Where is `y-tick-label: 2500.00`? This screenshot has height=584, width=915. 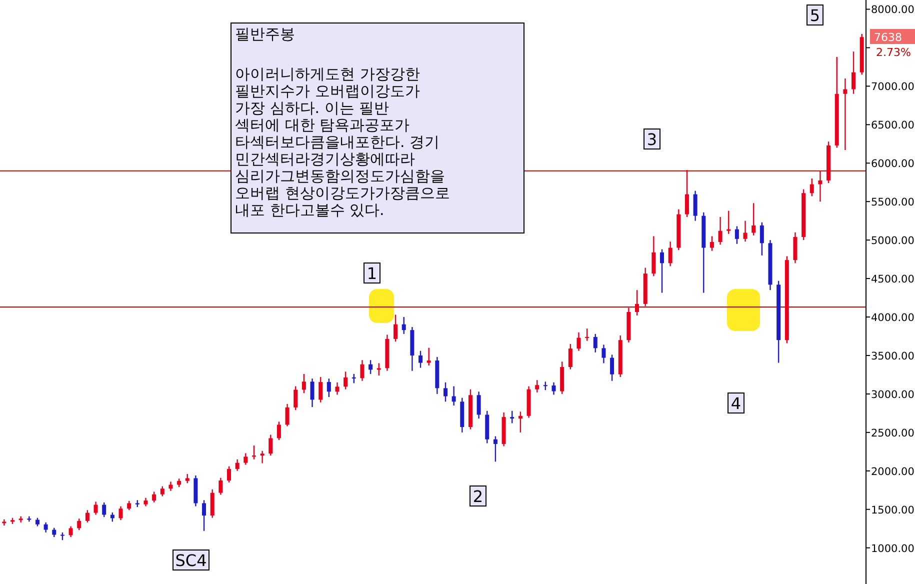 y-tick-label: 2500.00 is located at coordinates (892, 433).